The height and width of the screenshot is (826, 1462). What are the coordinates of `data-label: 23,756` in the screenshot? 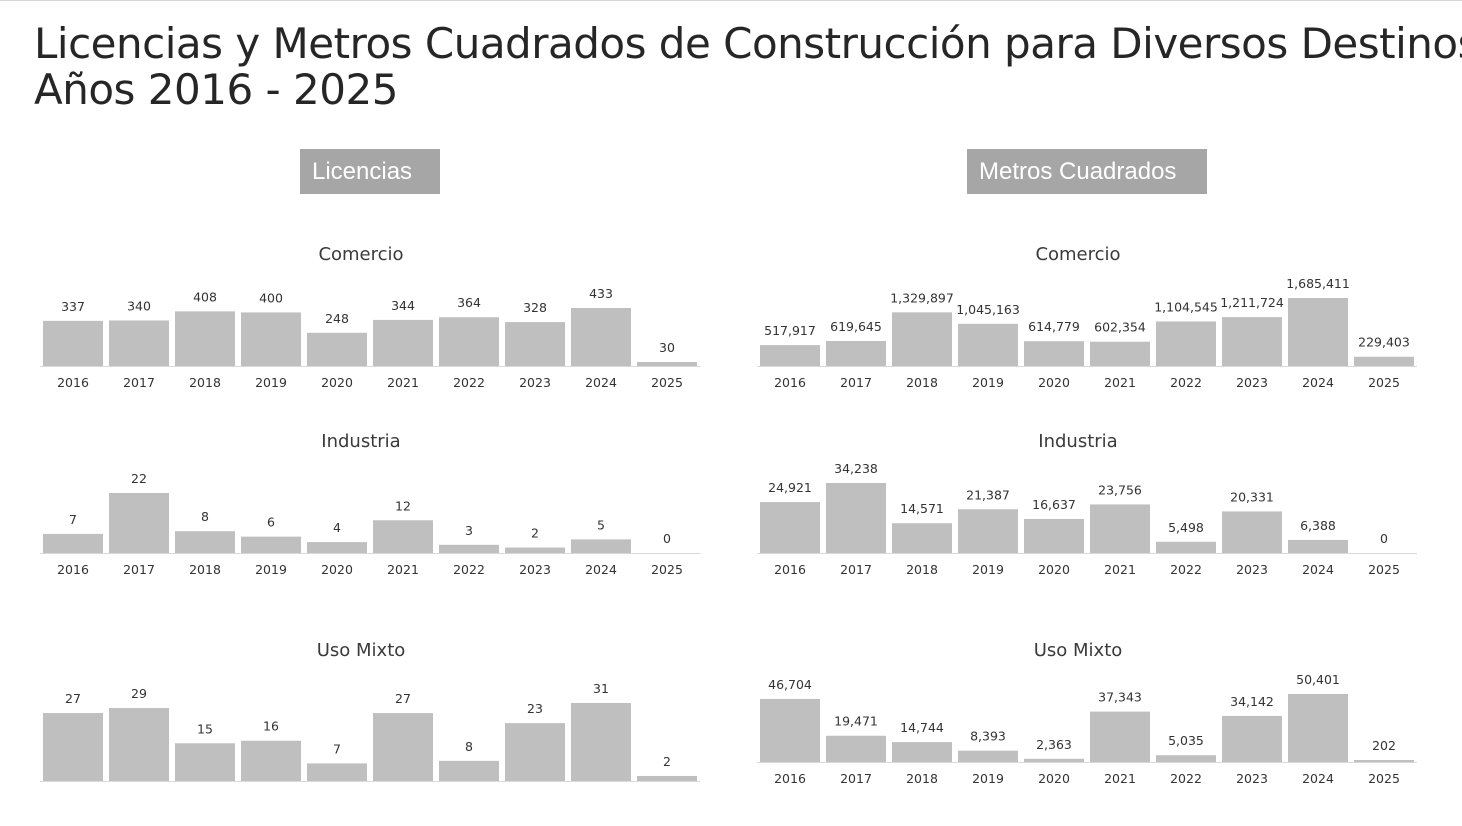 It's located at (1120, 489).